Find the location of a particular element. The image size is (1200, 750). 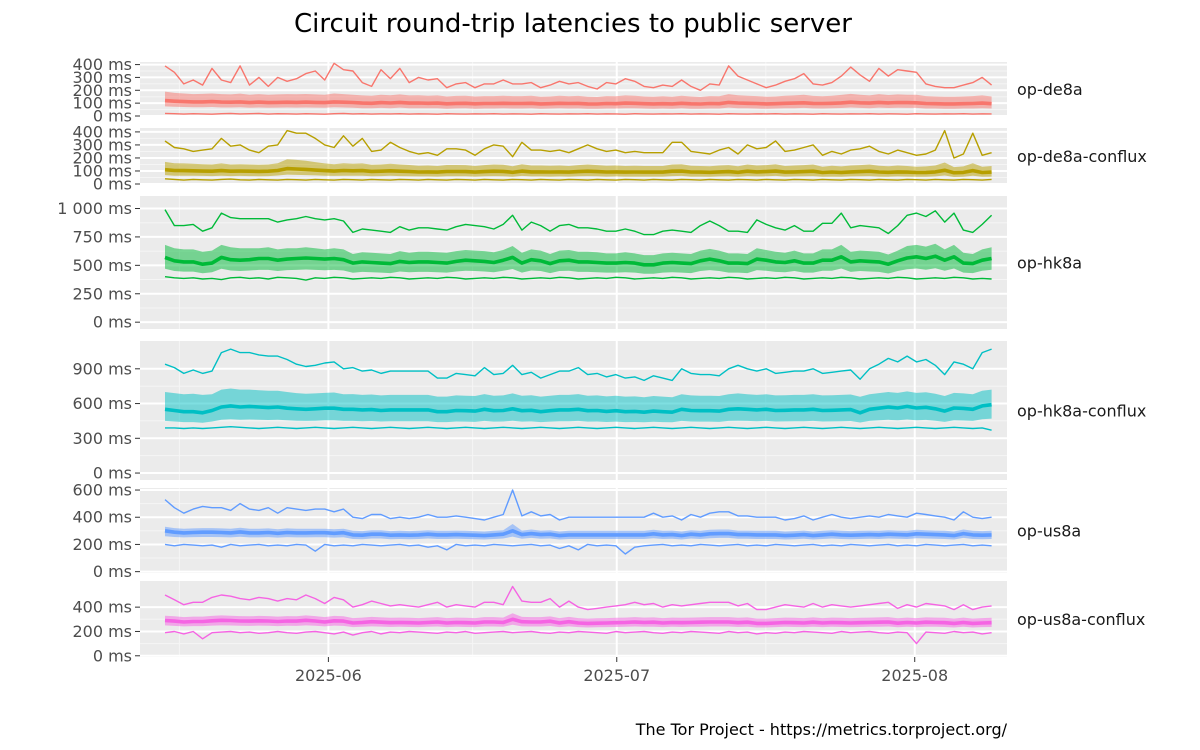

y-tick-label: 500 ms is located at coordinates (102, 265).